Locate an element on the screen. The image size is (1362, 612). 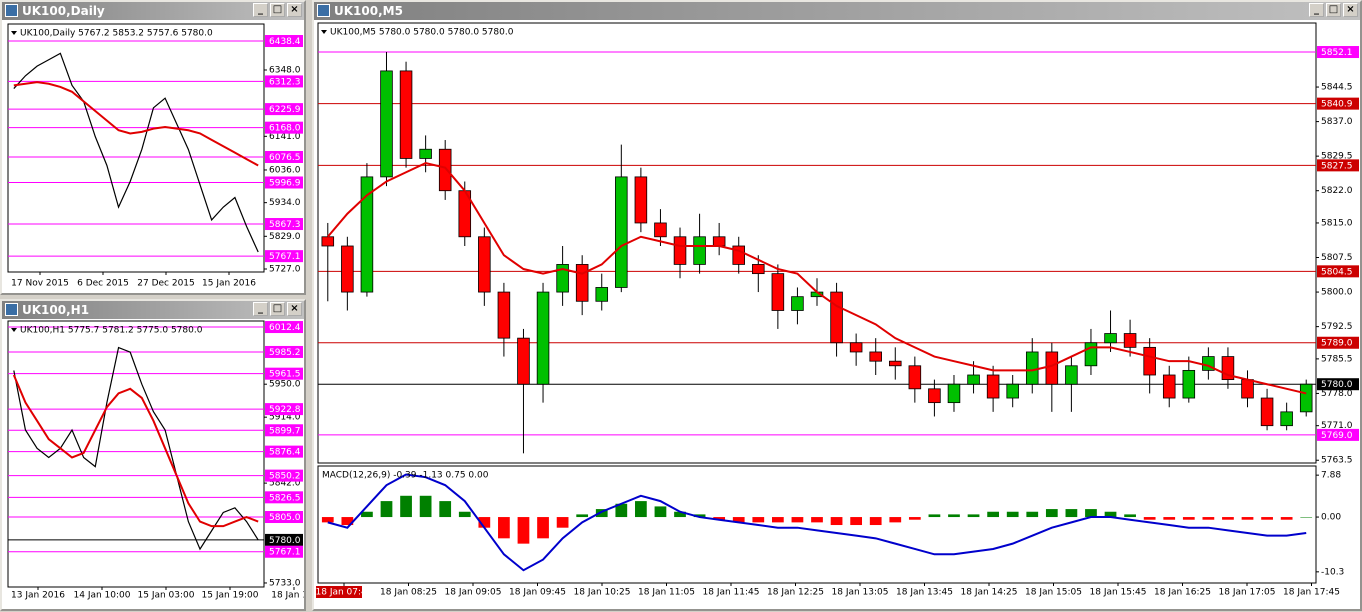
macd-line is located at coordinates (817, 522).